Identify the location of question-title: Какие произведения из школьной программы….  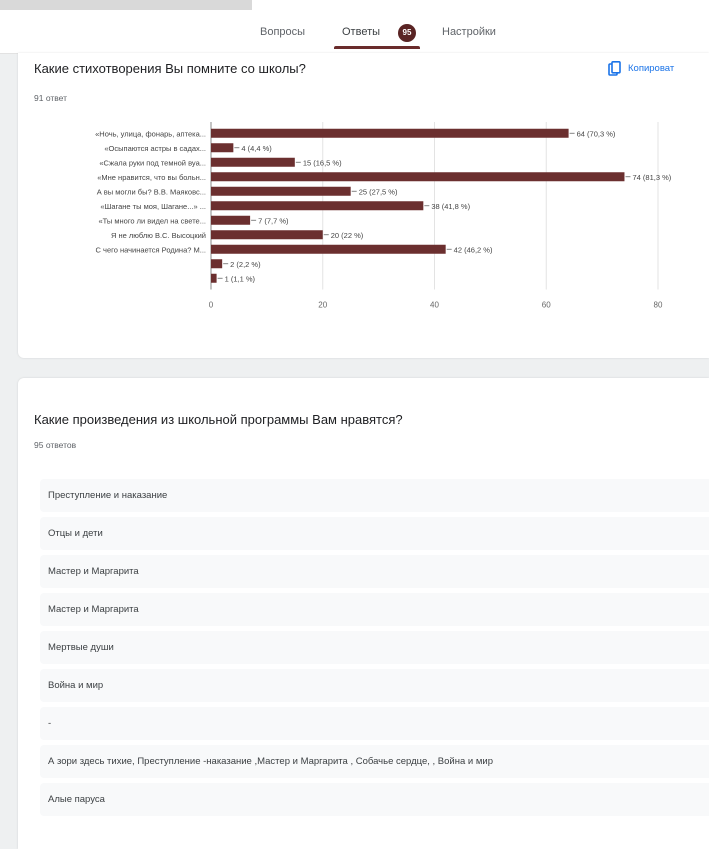
(218, 419).